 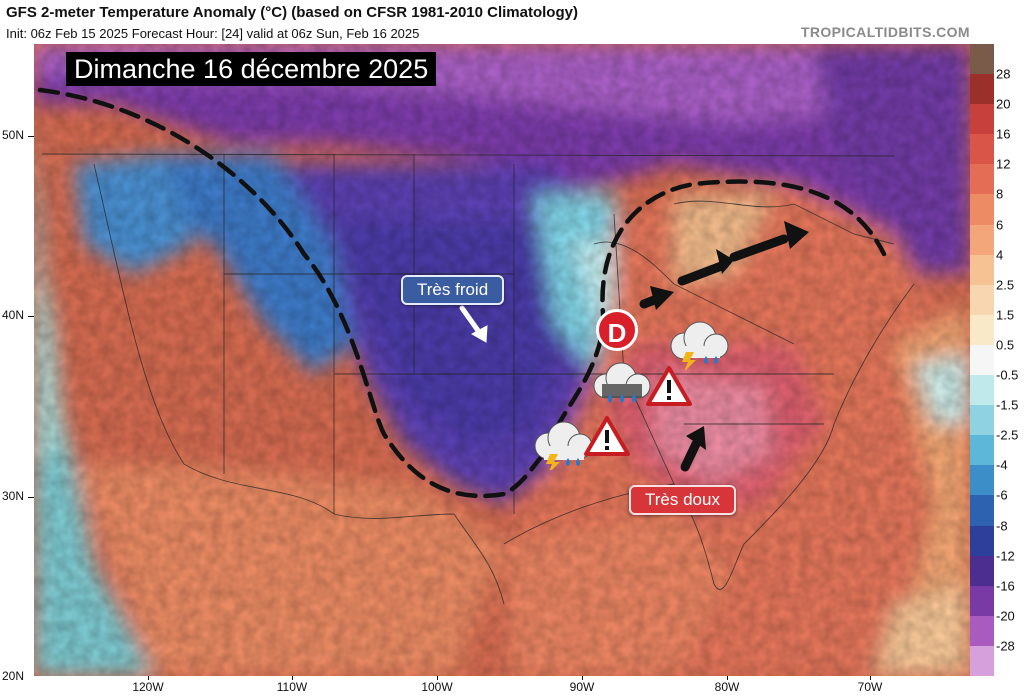 What do you see at coordinates (1007, 435) in the screenshot?
I see `colorbar-label: -2.5` at bounding box center [1007, 435].